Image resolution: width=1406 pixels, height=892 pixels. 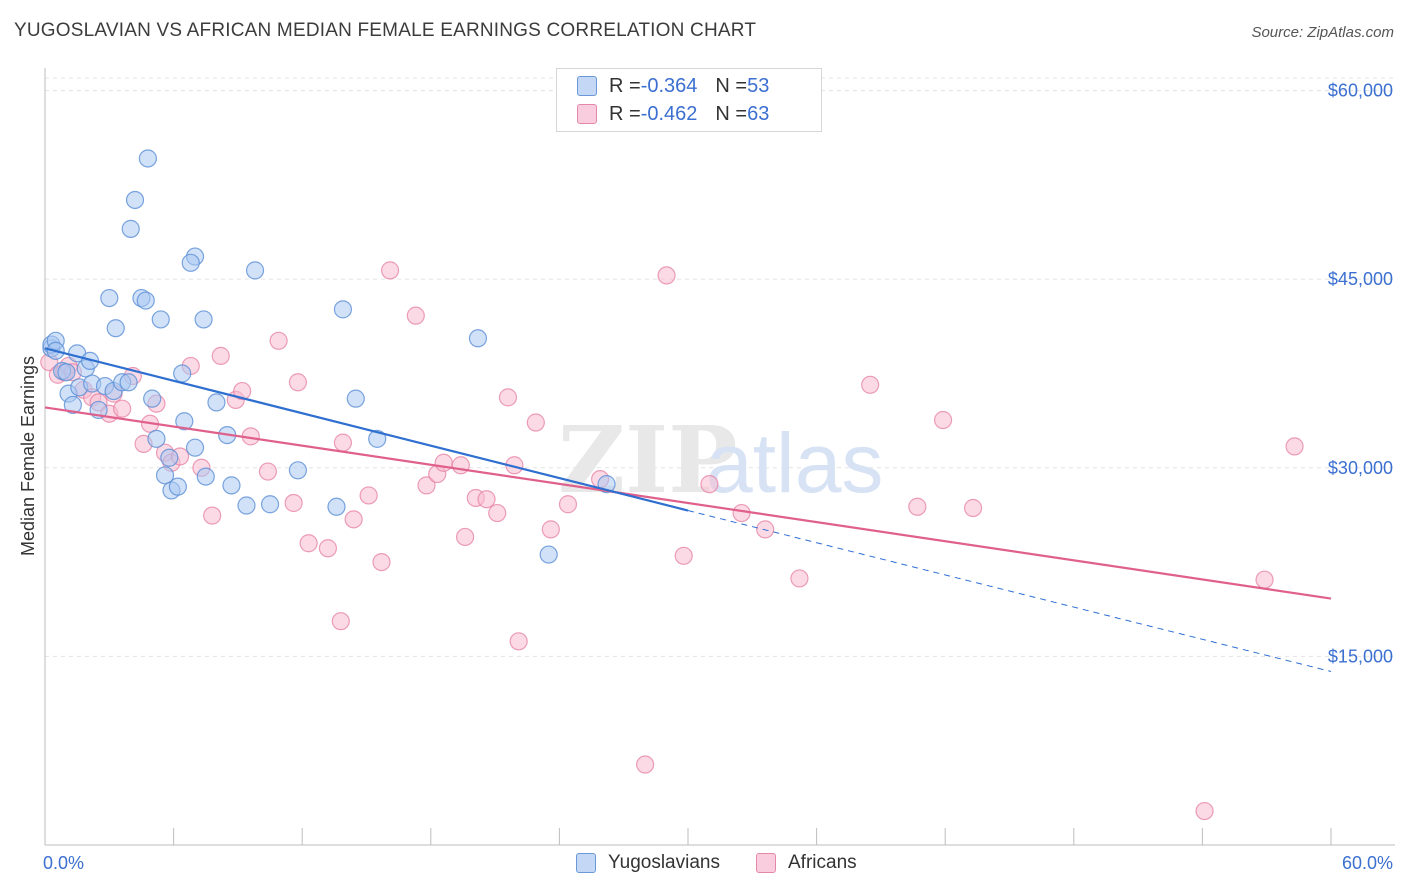 I want to click on y-tick-label: $30,000, so click(x=1360, y=468).